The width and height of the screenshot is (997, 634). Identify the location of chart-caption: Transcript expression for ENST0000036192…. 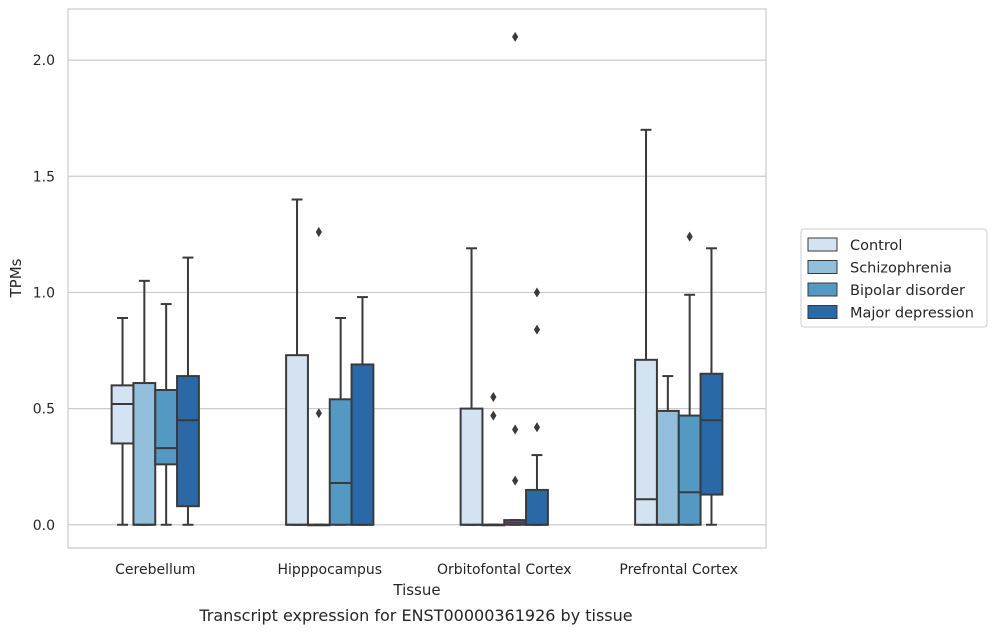
(416, 615).